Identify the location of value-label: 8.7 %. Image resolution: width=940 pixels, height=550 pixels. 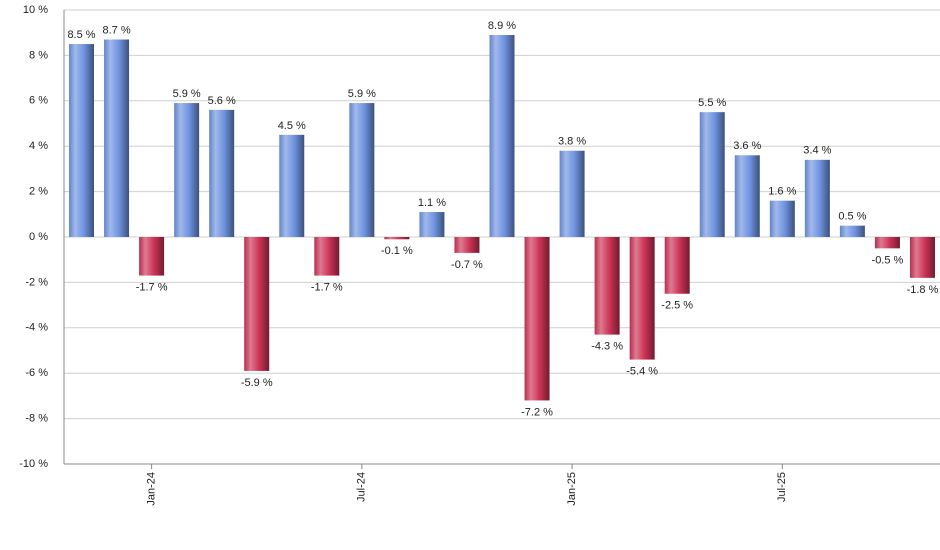
(116, 30).